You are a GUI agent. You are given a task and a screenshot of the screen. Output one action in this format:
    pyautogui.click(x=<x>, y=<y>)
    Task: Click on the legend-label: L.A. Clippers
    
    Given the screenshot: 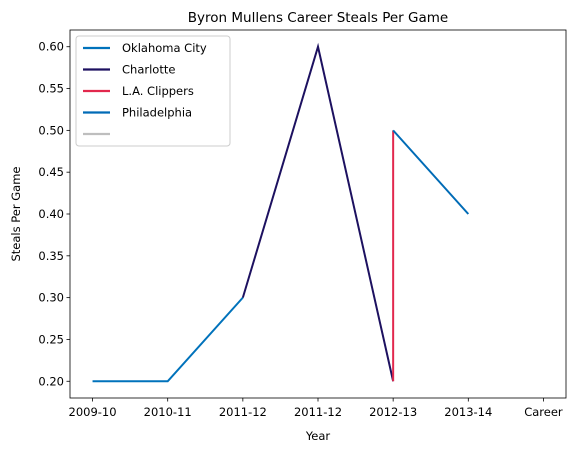 What is the action you would take?
    pyautogui.click(x=158, y=91)
    